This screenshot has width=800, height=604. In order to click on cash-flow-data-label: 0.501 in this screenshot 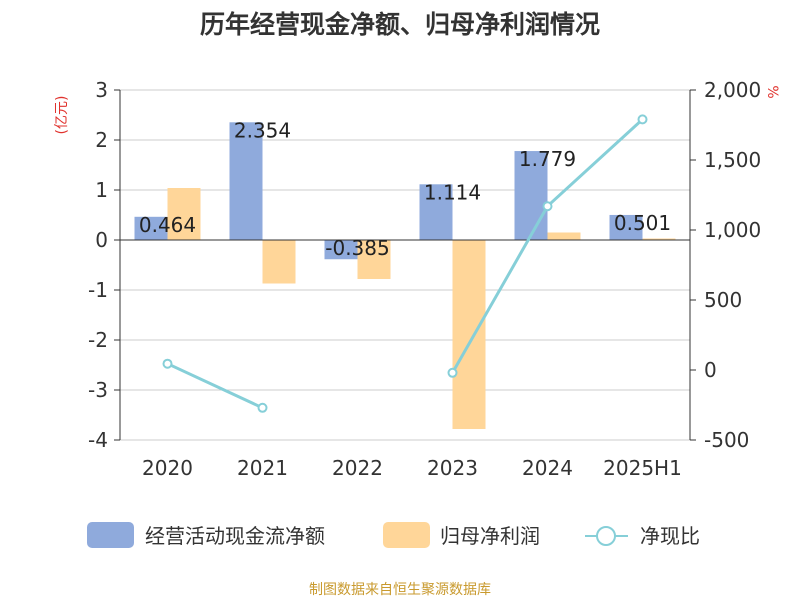, I will do `click(642, 223)`.